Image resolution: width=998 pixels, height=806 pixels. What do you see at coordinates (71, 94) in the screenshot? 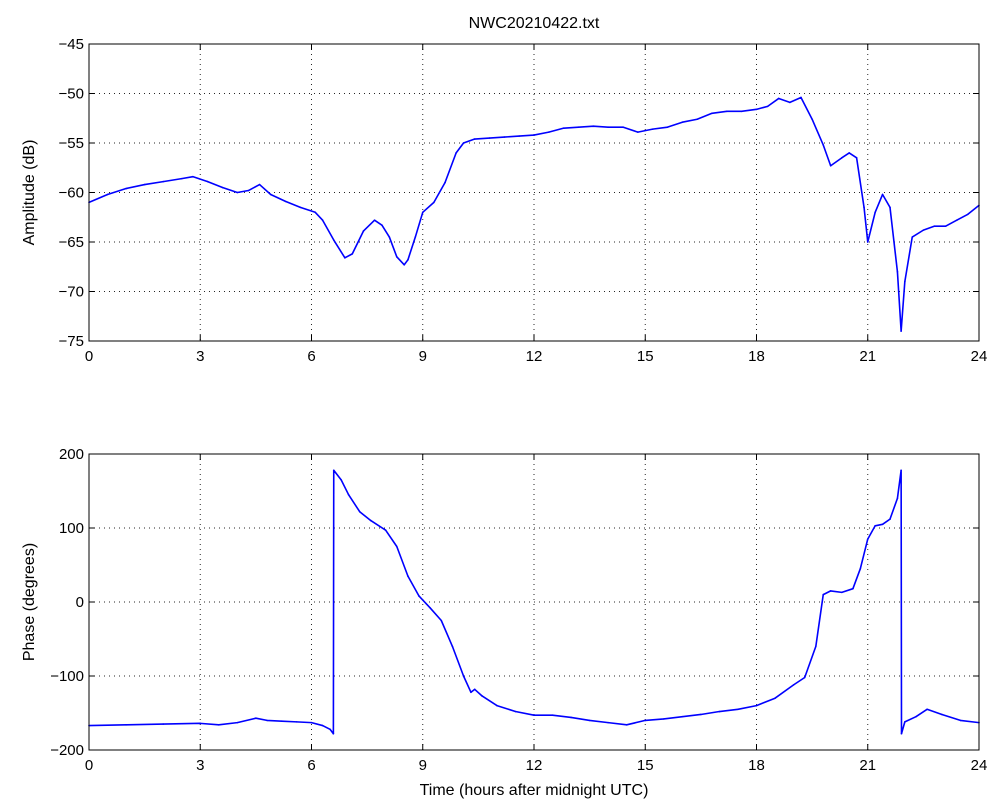
I see `y-tick-label: −50` at bounding box center [71, 94].